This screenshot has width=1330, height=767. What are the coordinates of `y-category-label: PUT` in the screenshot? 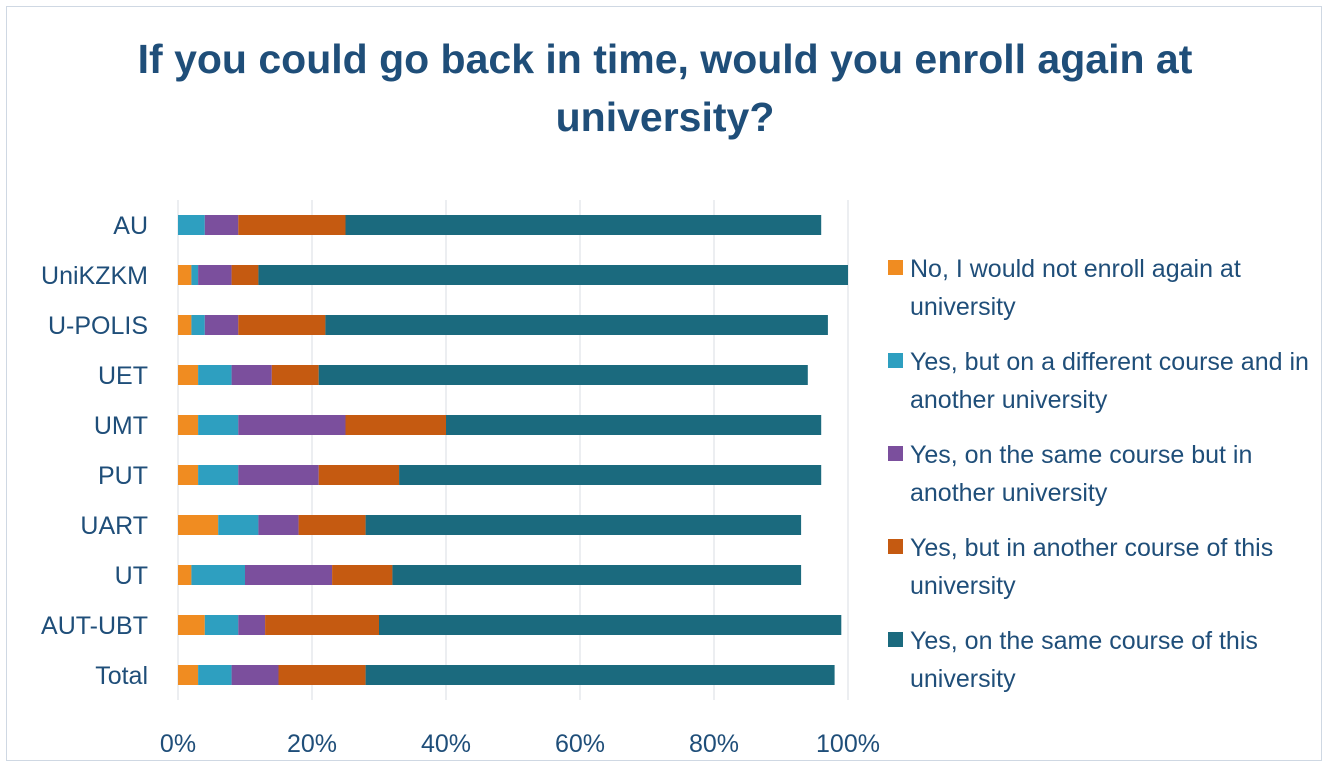 It's located at (123, 476).